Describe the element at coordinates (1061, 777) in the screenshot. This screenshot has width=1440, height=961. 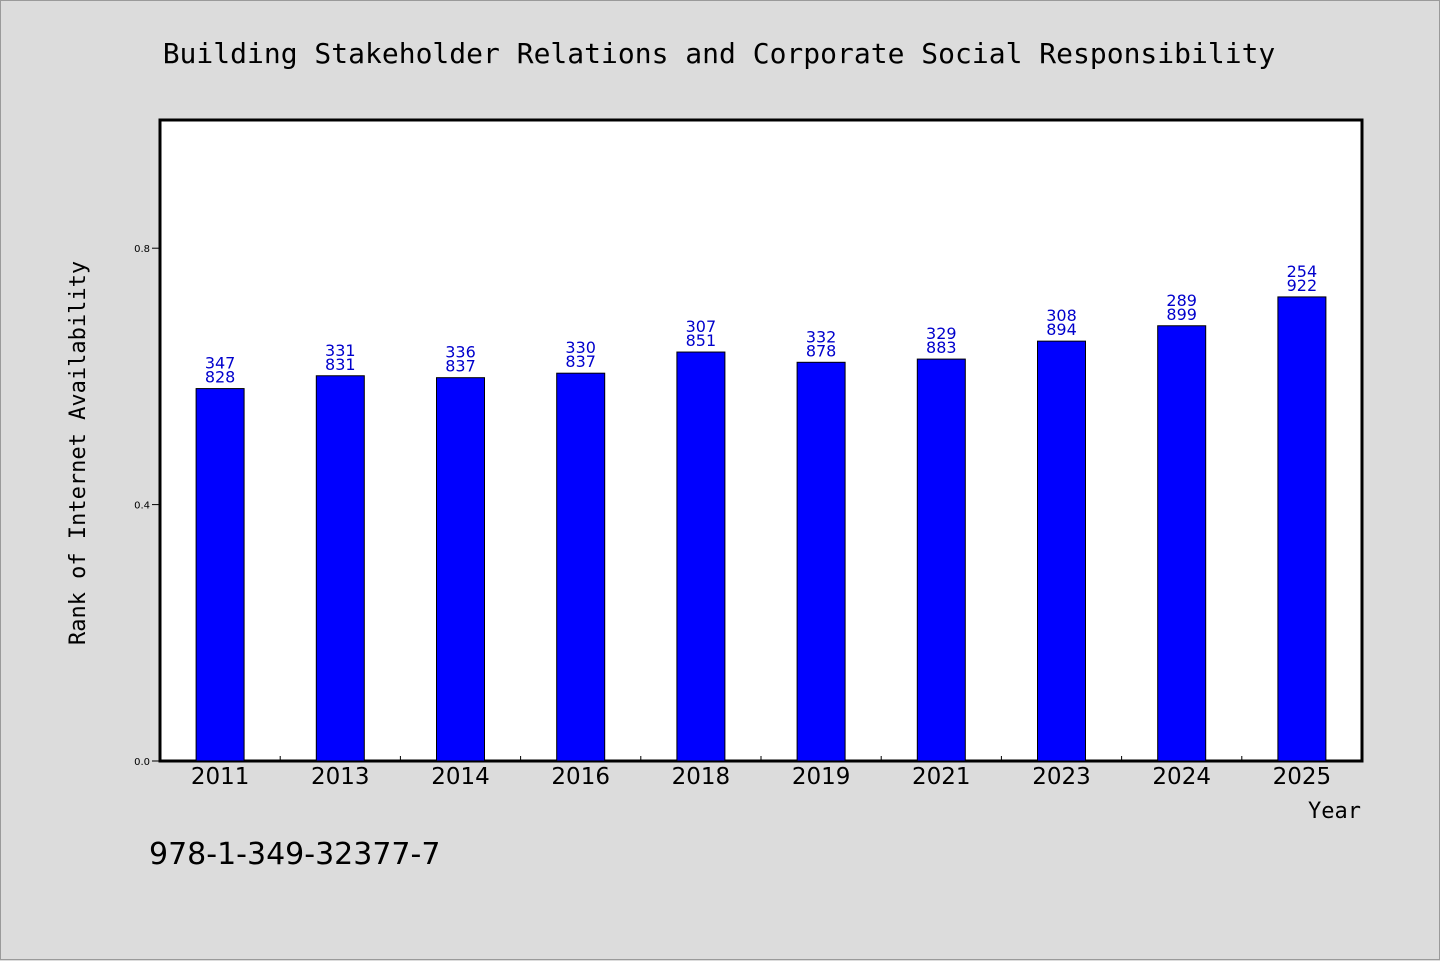
I see `x-tick-label: 2023` at that location.